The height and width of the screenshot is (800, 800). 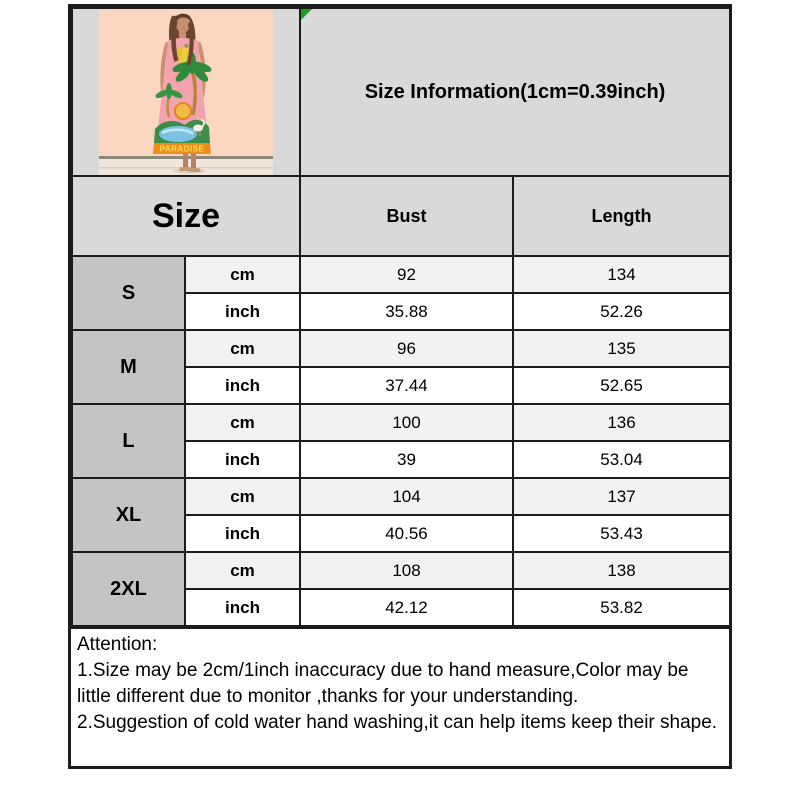 I want to click on table-row: inch 40.56 53.43, so click(x=402, y=533).